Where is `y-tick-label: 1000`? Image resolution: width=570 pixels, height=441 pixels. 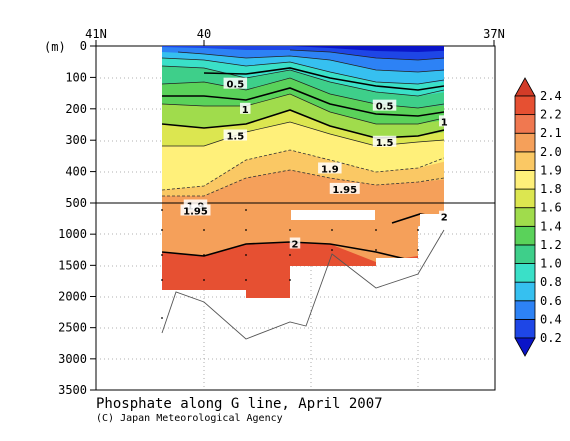 y-tick-label: 1000 is located at coordinates (72, 234).